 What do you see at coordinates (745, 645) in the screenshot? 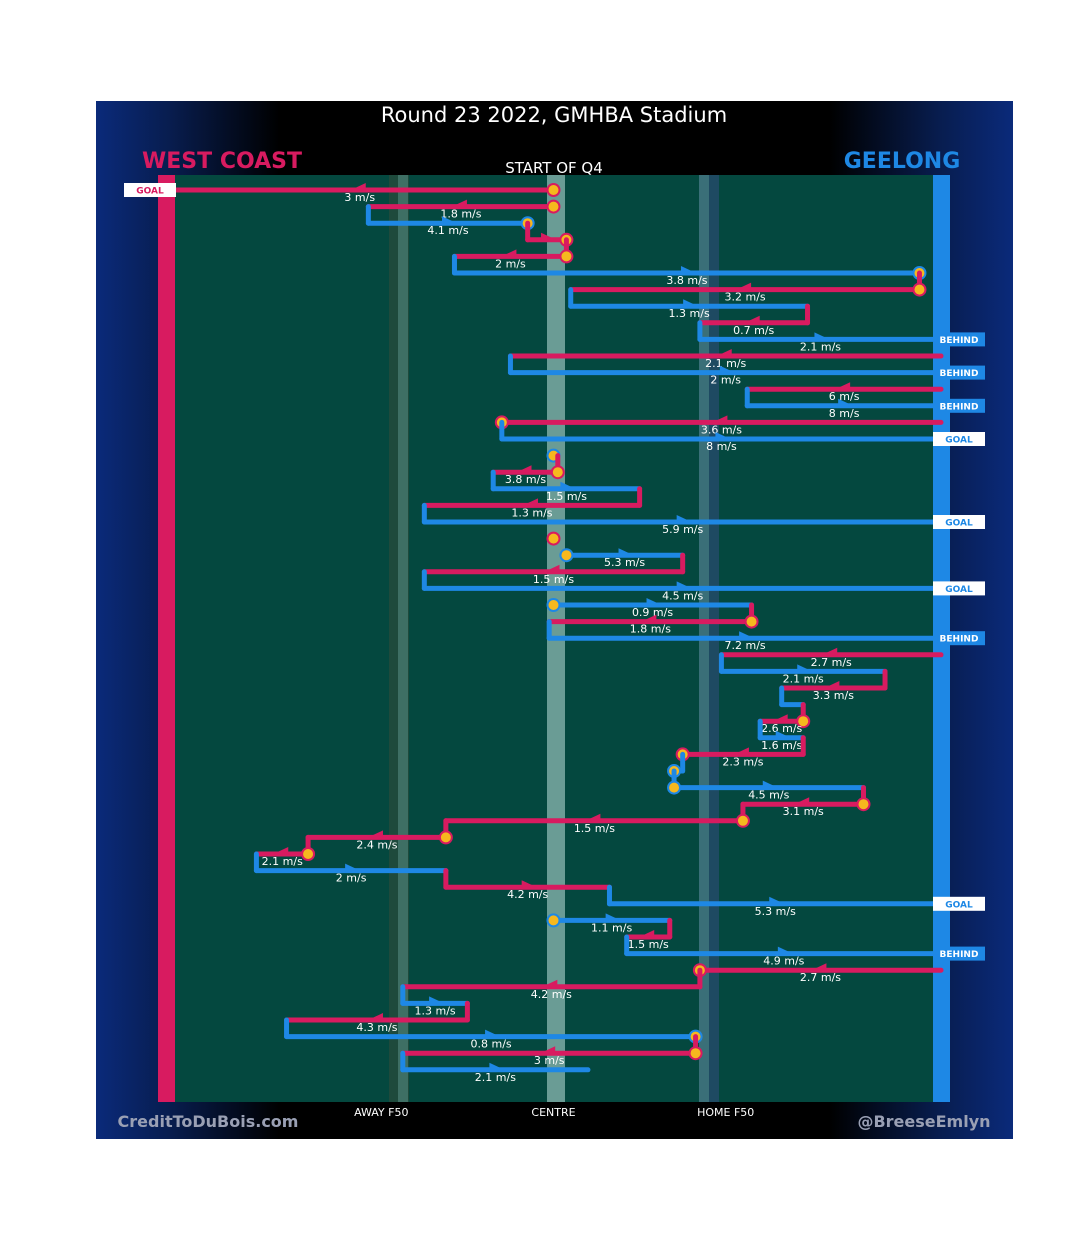
I see `speed-label: 7.2 m/s` at bounding box center [745, 645].